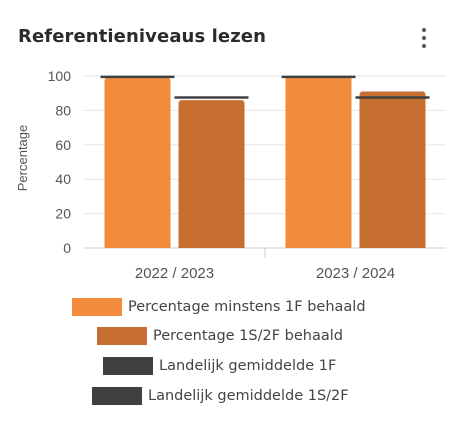 The height and width of the screenshot is (432, 464). Describe the element at coordinates (63, 145) in the screenshot. I see `y-tick-label: 60` at that location.